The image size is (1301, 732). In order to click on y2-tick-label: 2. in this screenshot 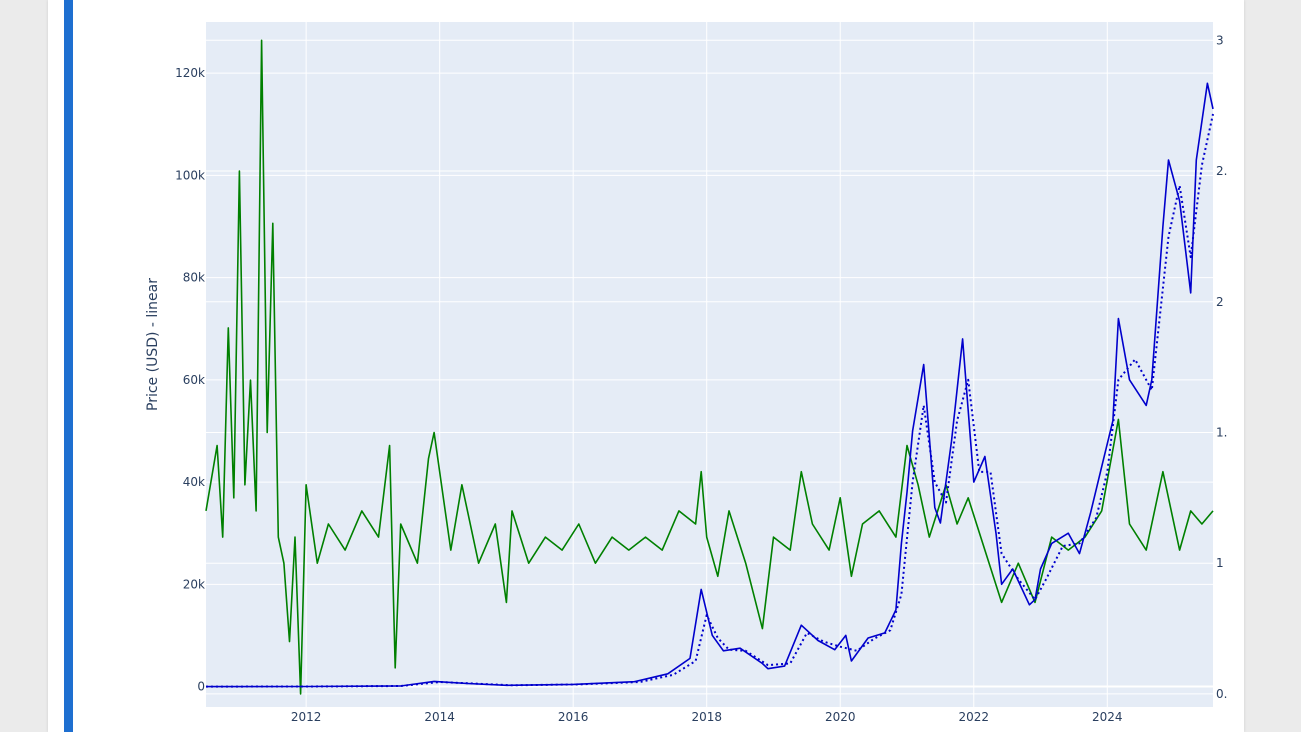, I will do `click(1221, 171)`.